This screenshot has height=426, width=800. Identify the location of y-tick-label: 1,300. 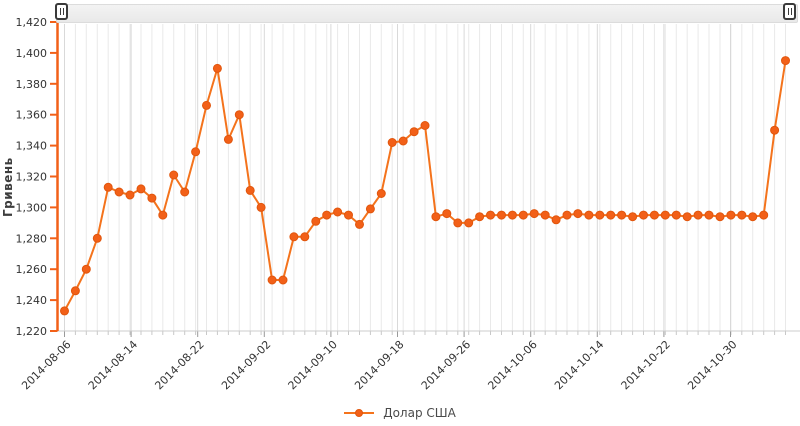
(32, 207).